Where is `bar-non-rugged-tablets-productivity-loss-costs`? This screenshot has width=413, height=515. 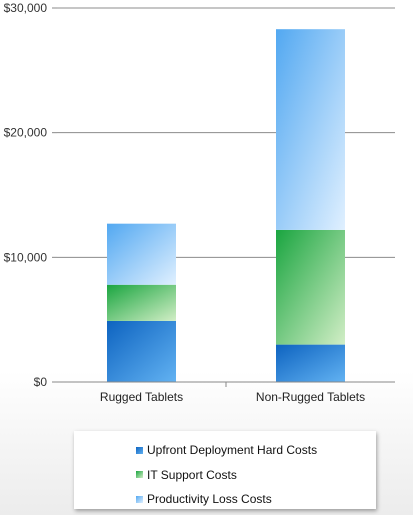
bar-non-rugged-tablets-productivity-loss-costs is located at coordinates (310, 129).